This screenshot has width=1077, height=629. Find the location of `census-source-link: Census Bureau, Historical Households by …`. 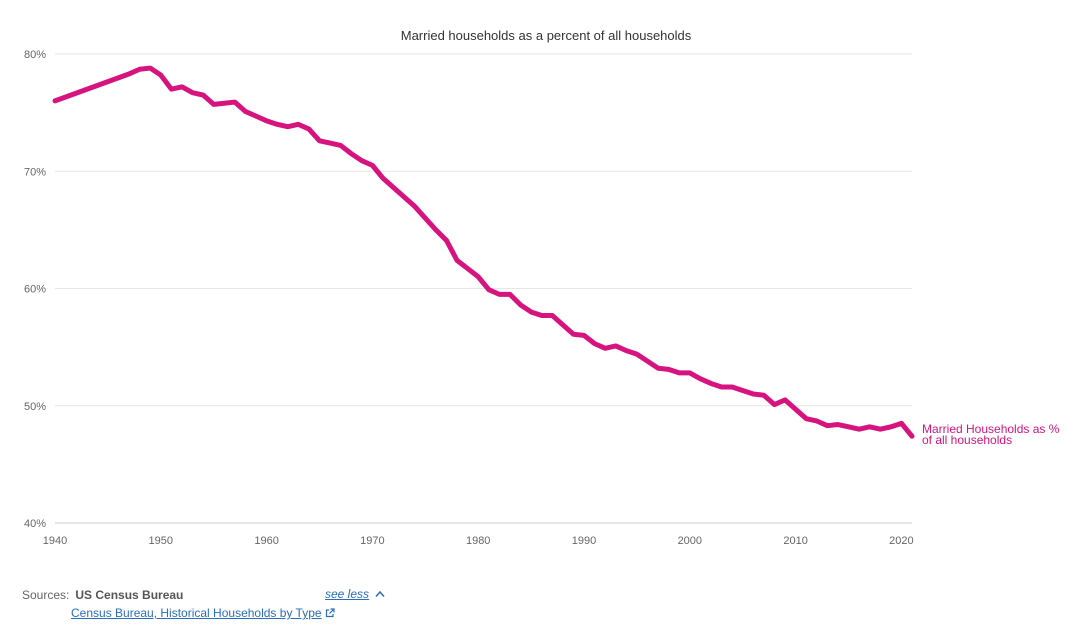

census-source-link: Census Bureau, Historical Households by … is located at coordinates (196, 613).